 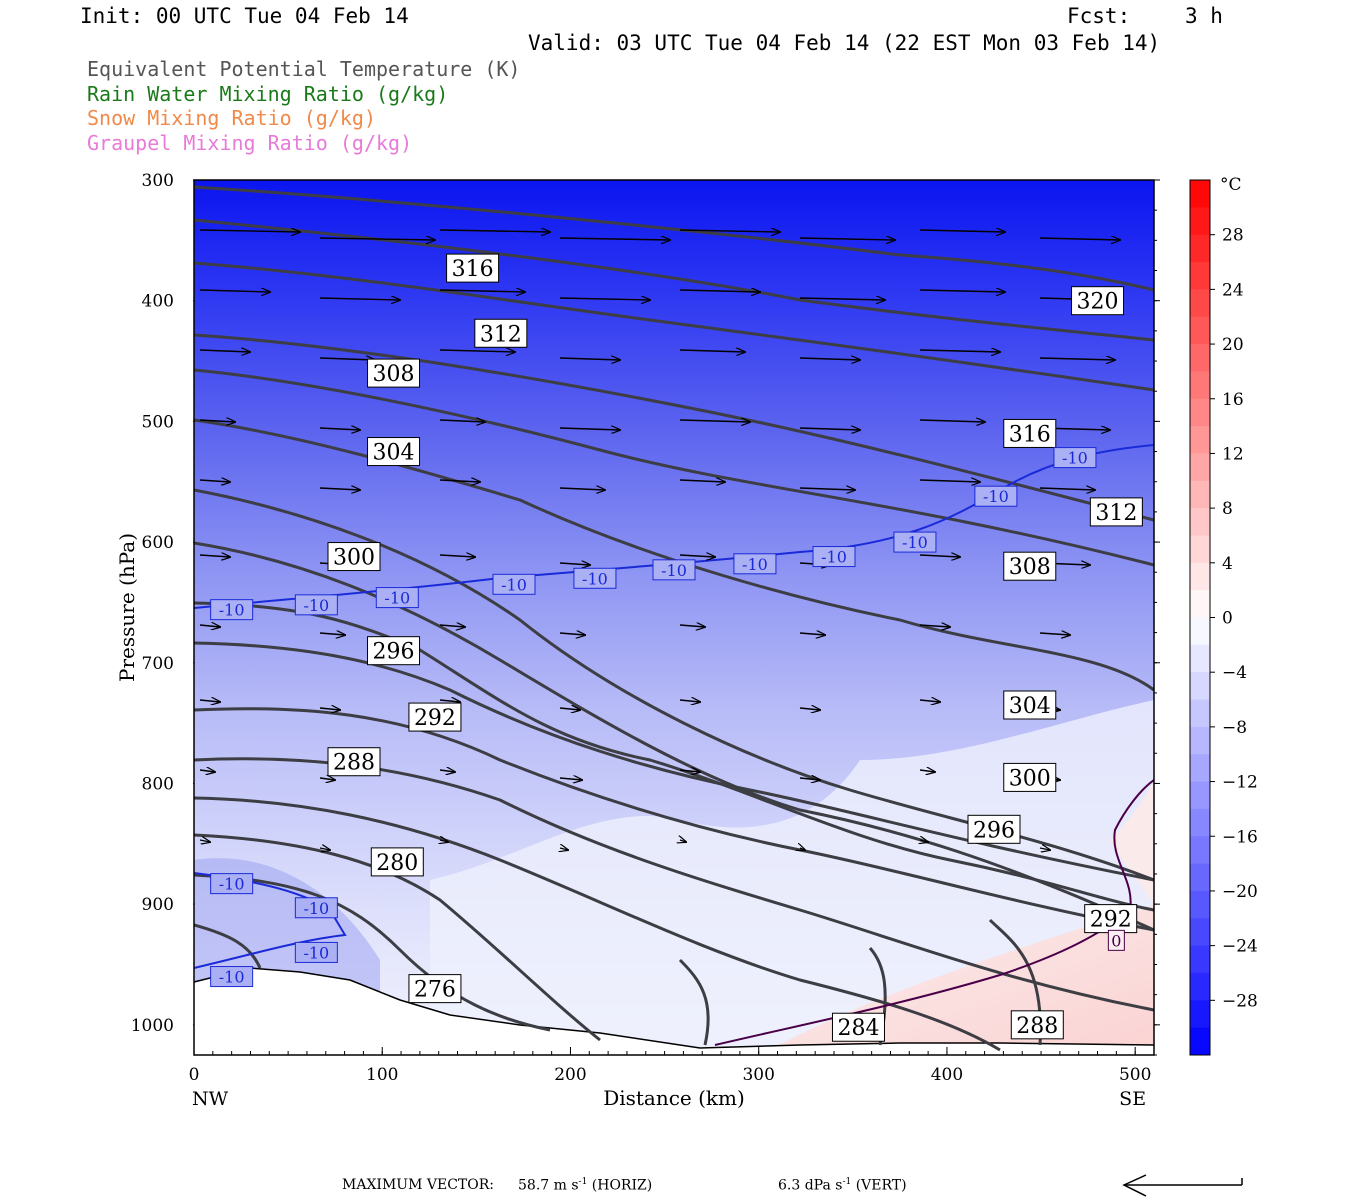 What do you see at coordinates (158, 784) in the screenshot?
I see `y-tick-label: 800` at bounding box center [158, 784].